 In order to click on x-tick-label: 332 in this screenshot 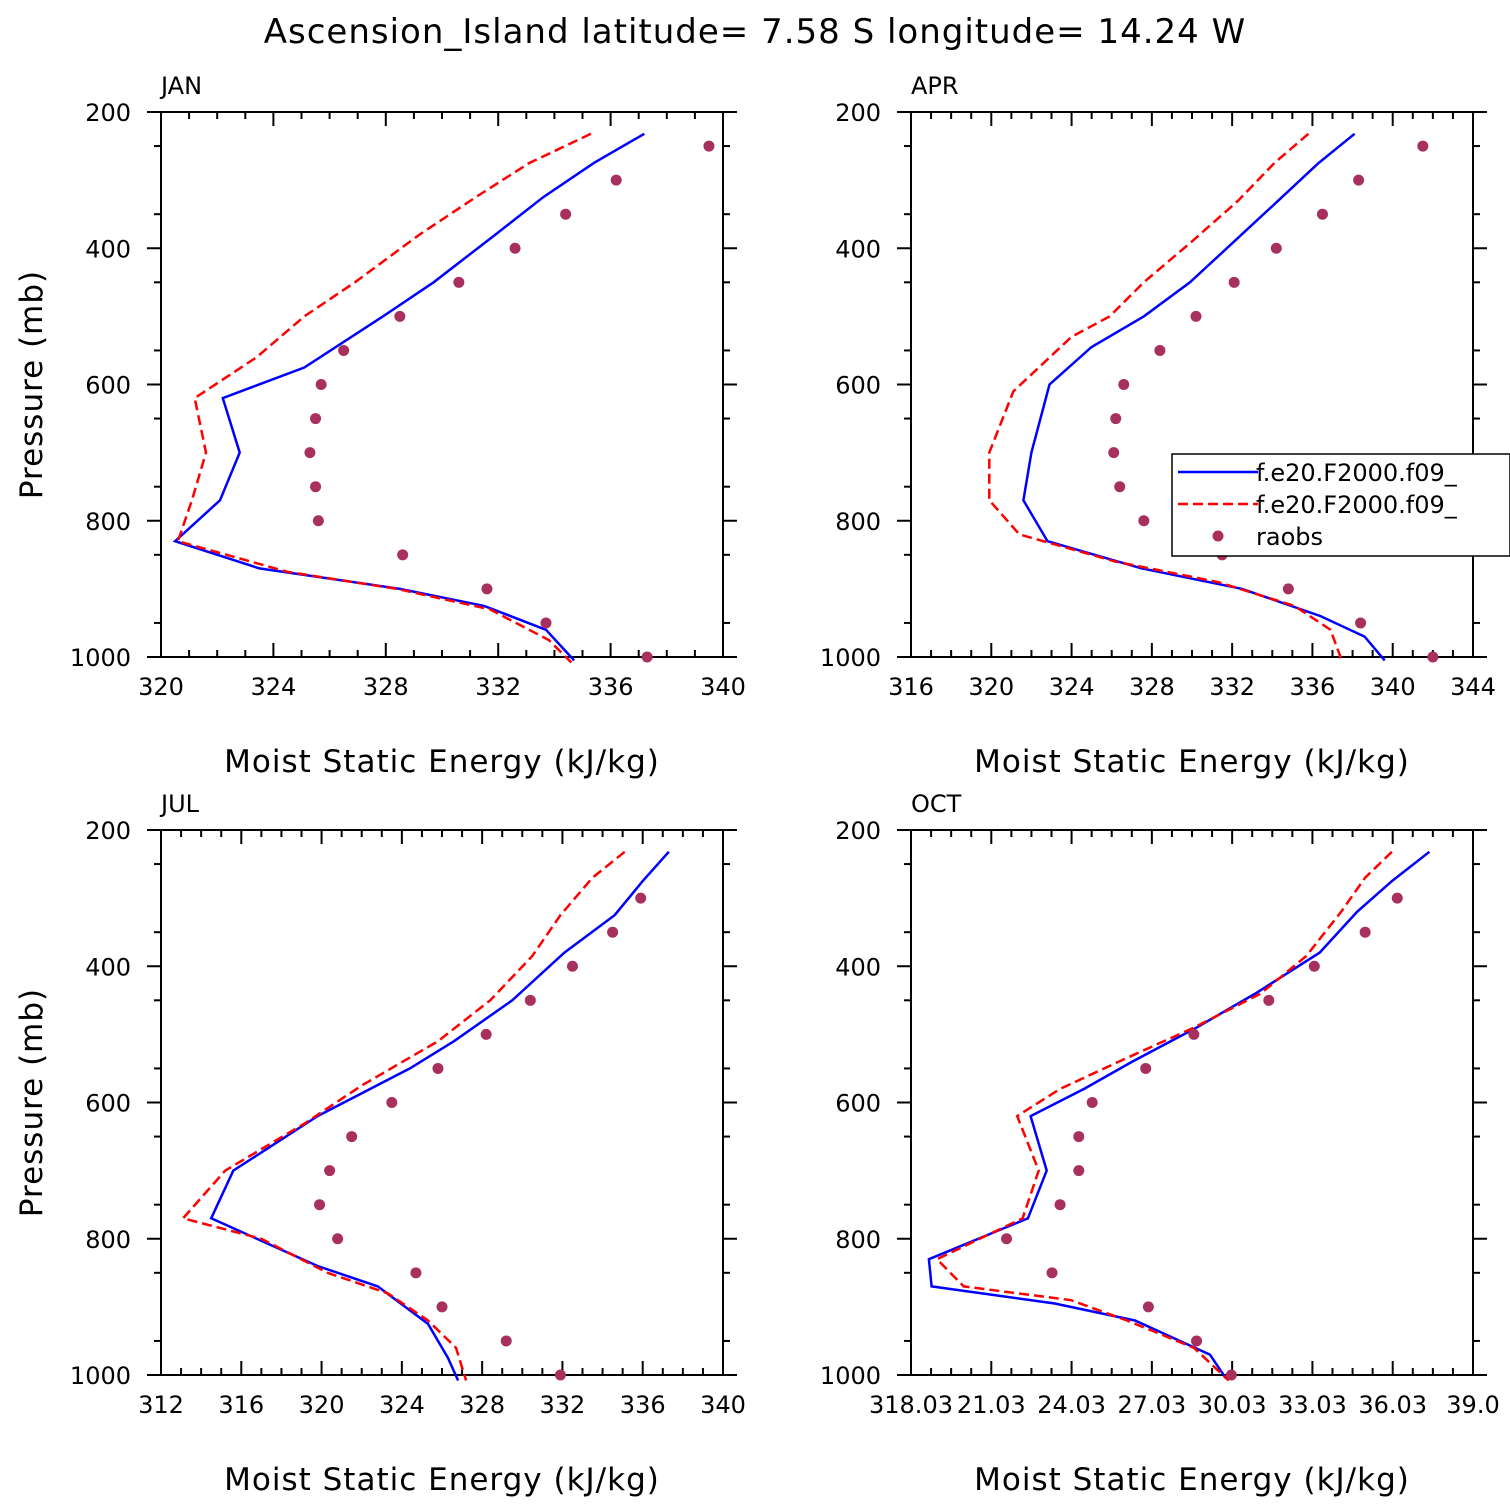, I will do `click(563, 1405)`.